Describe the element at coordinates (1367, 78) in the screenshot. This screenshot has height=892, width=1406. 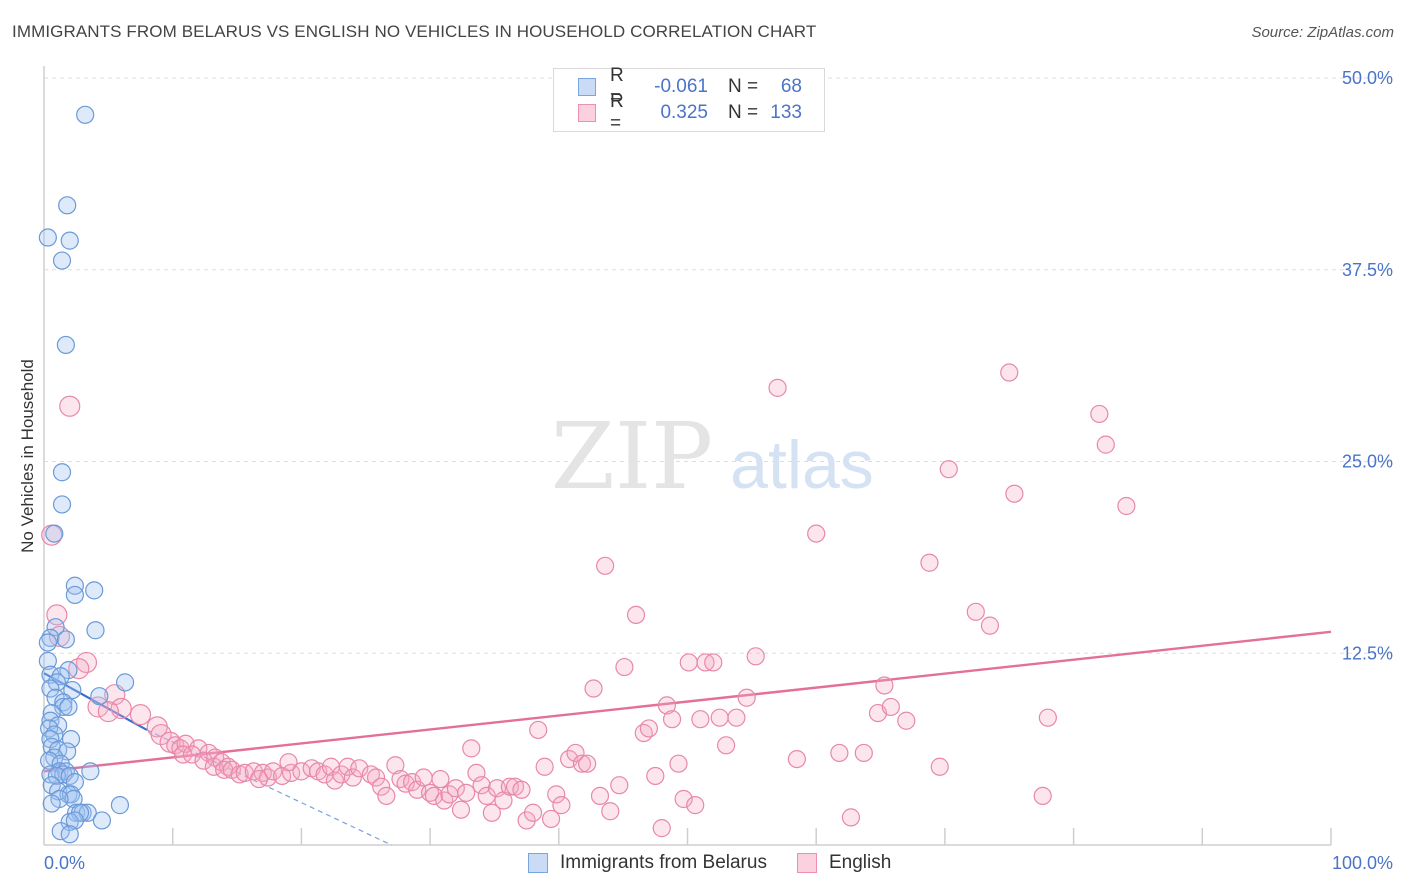
I see `y-tick-label: 50.0%` at that location.